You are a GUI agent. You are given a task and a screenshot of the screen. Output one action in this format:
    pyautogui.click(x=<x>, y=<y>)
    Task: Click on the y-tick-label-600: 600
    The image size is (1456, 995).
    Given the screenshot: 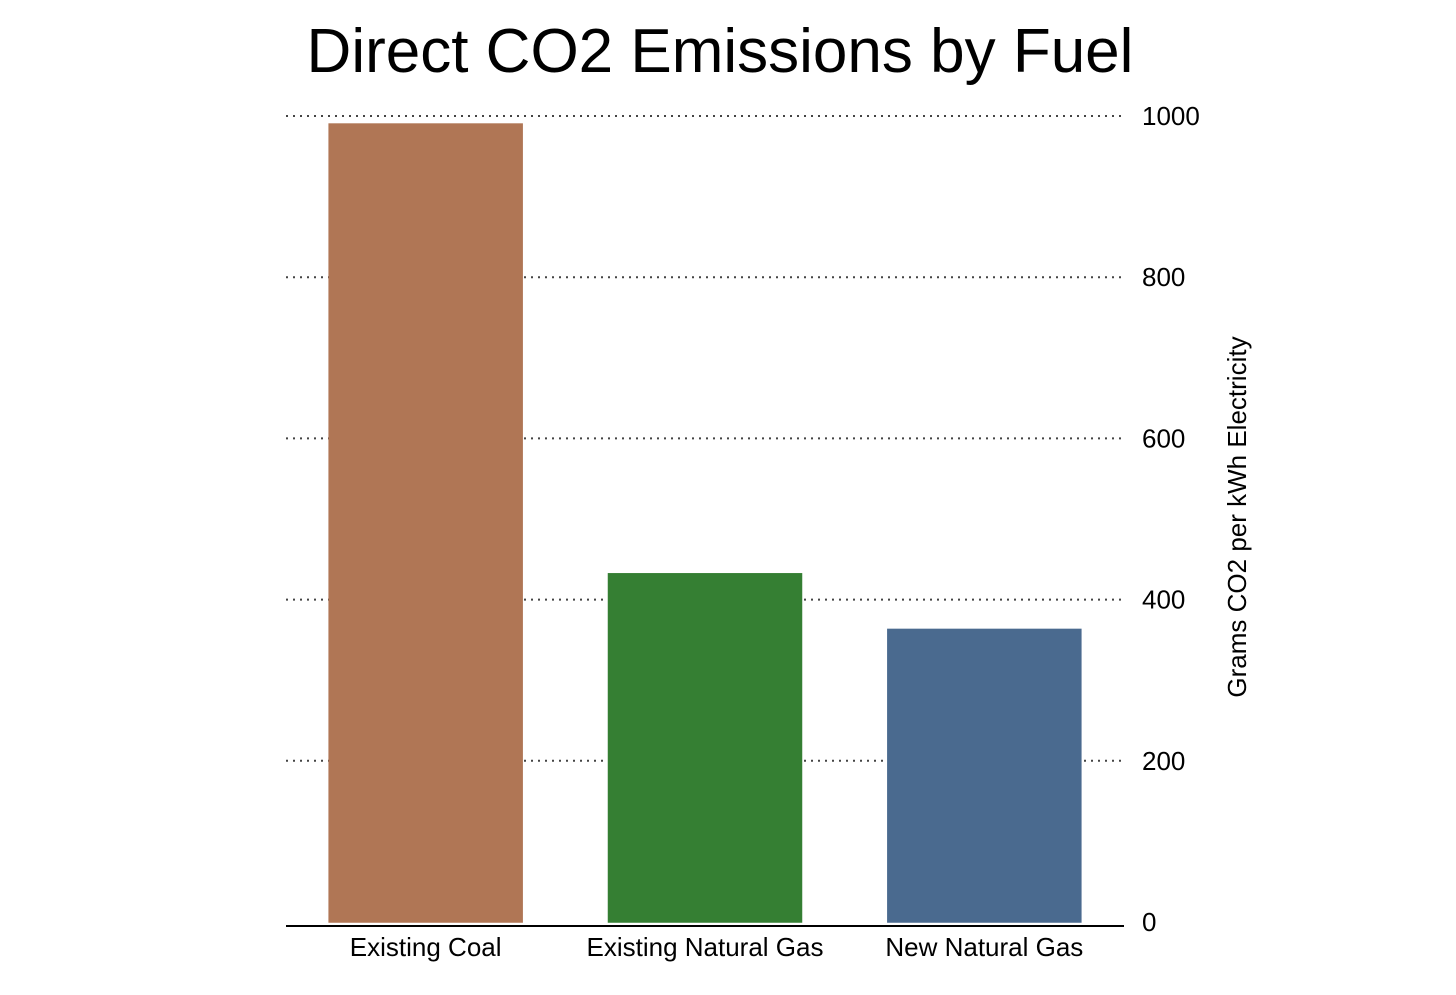 What is the action you would take?
    pyautogui.click(x=1163, y=438)
    